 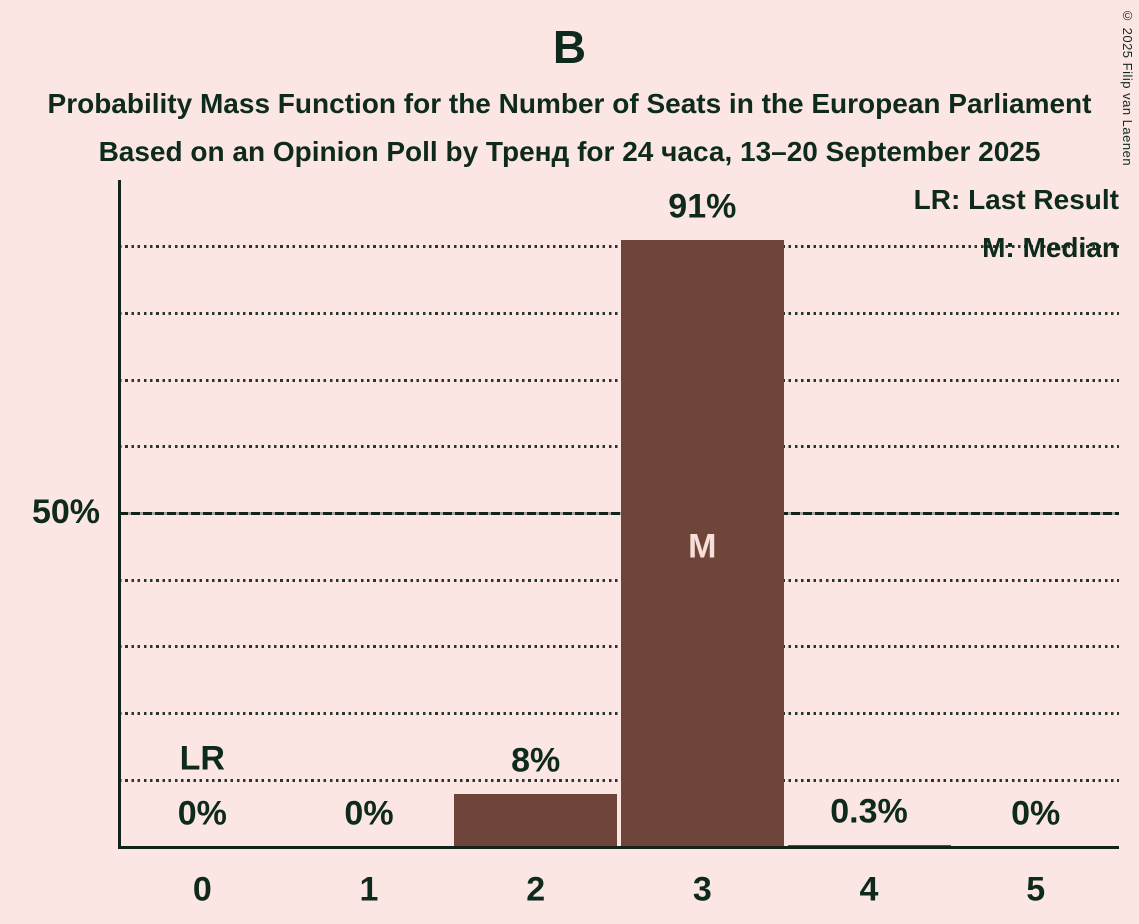 I want to click on bar-value-label: 91%, so click(x=702, y=206).